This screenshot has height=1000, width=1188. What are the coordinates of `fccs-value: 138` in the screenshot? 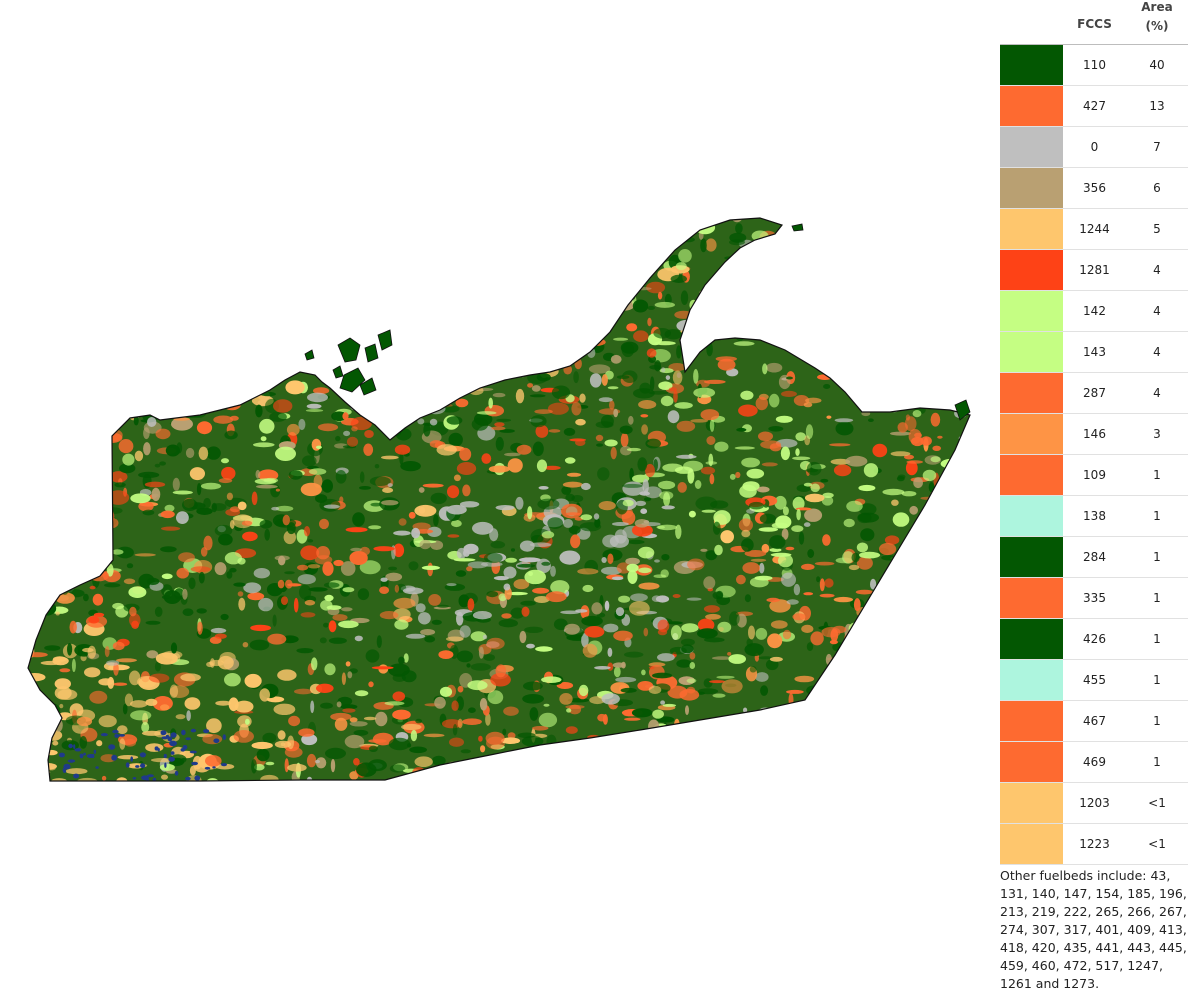 It's located at (1094, 516).